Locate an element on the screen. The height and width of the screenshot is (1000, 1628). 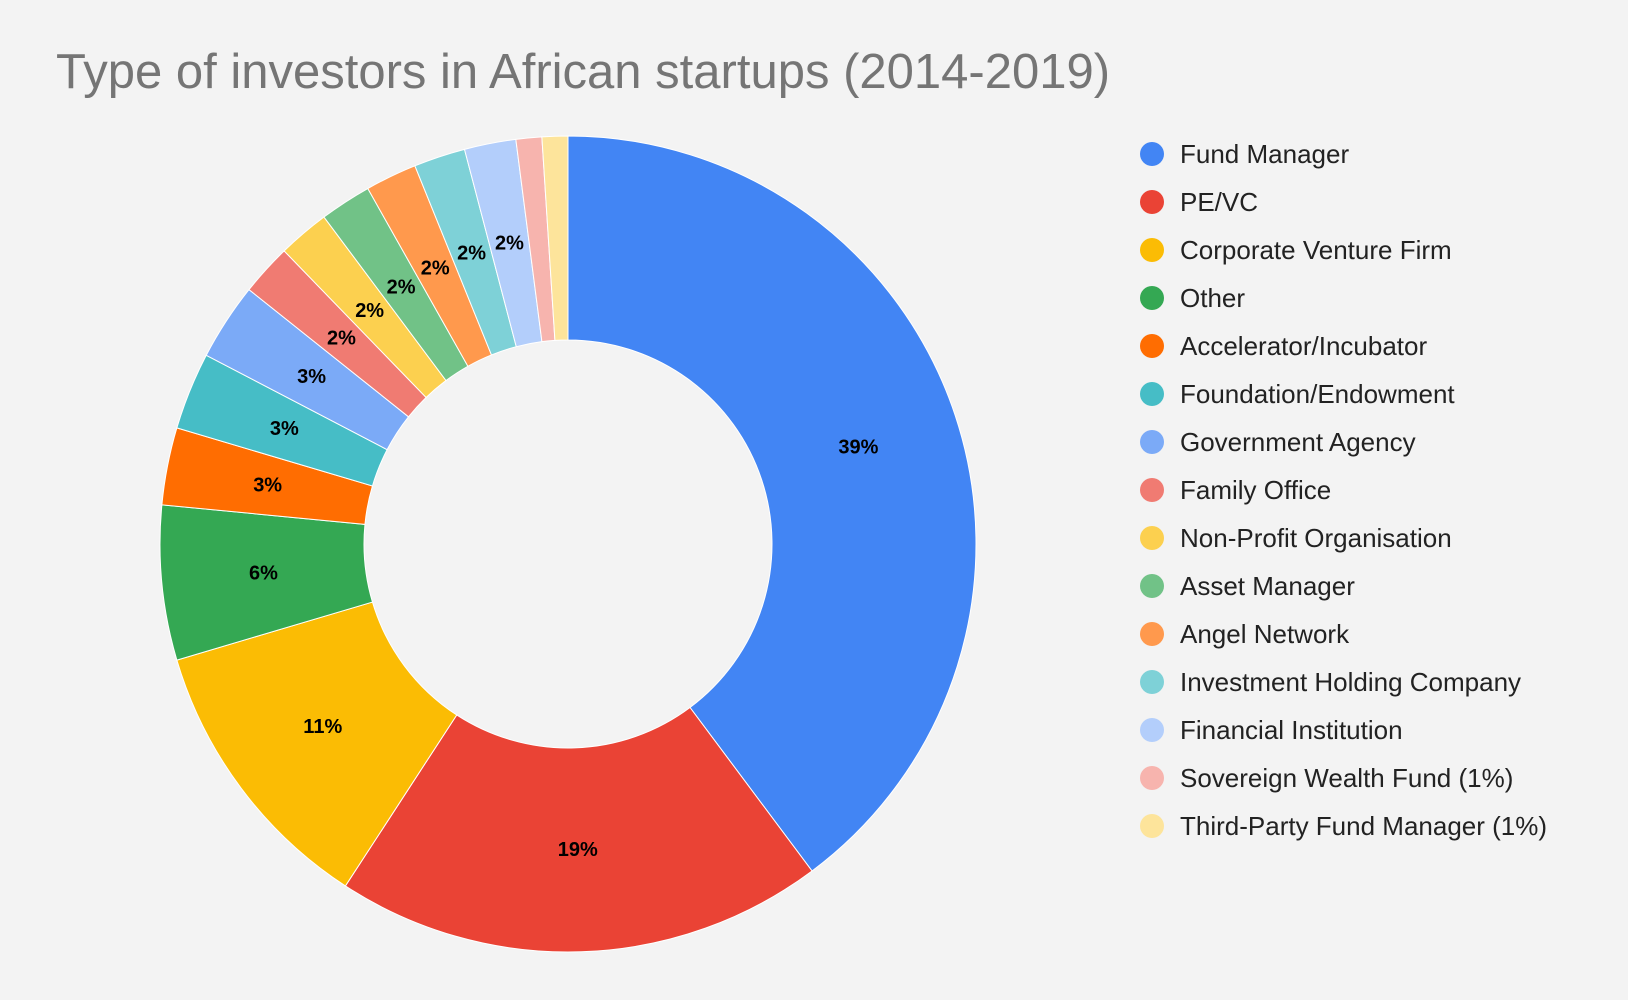
legend-item: Family Office is located at coordinates (1343, 490).